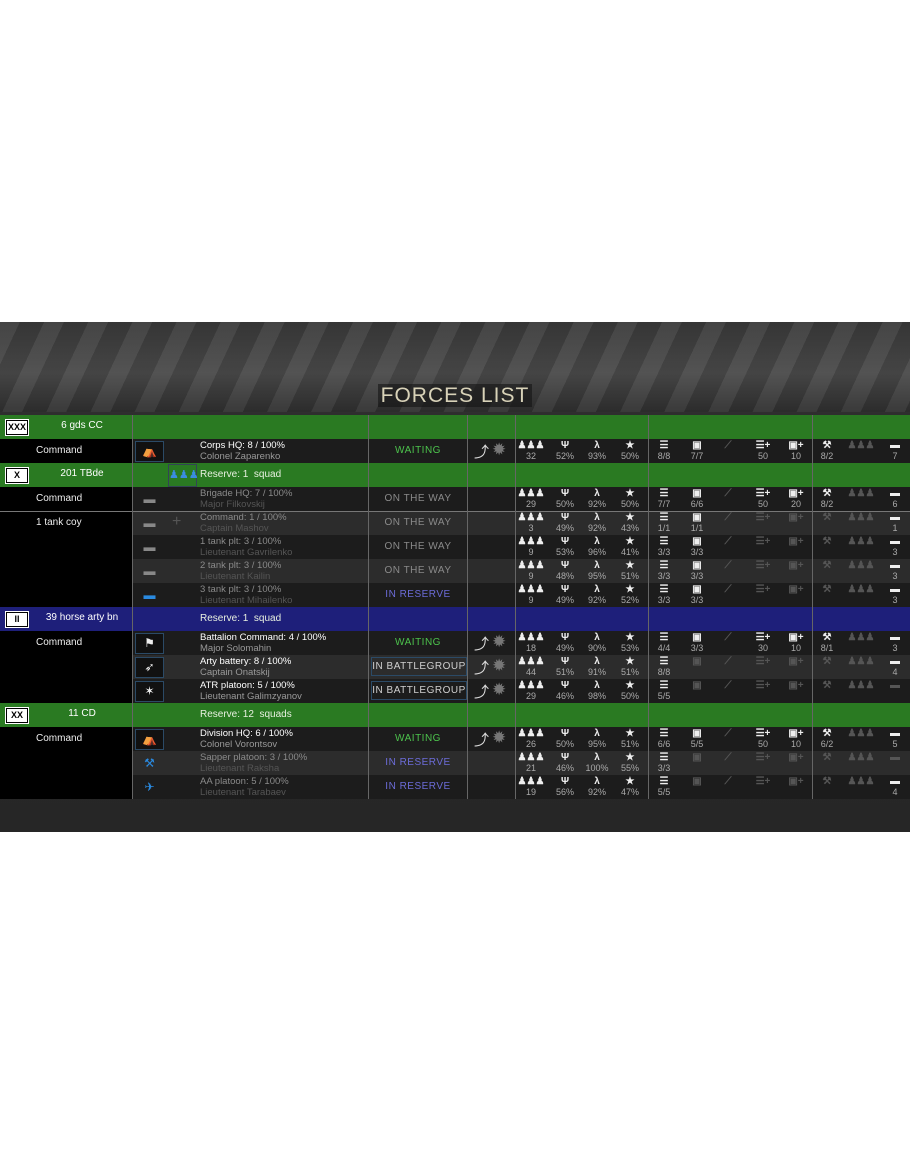 The height and width of the screenshot is (1155, 910). I want to click on group-cell: Command, so click(66, 643).